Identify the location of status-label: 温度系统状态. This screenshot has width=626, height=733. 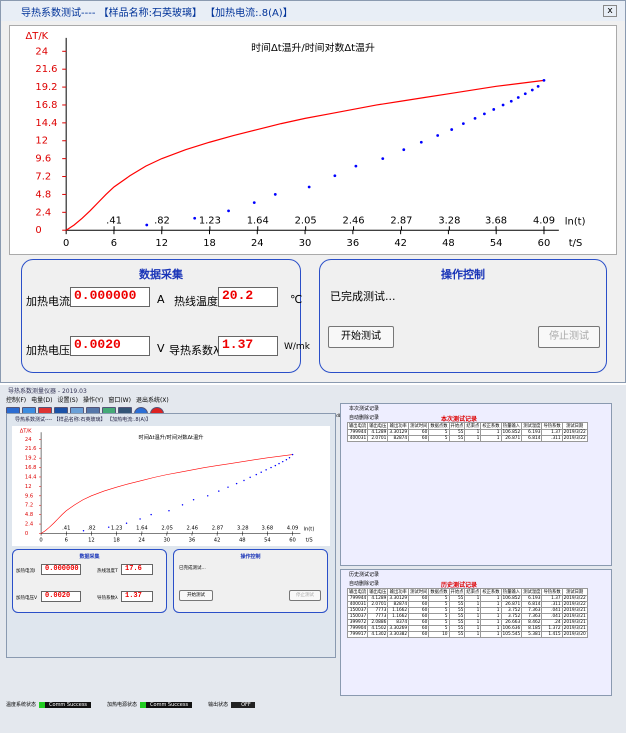
(21, 705).